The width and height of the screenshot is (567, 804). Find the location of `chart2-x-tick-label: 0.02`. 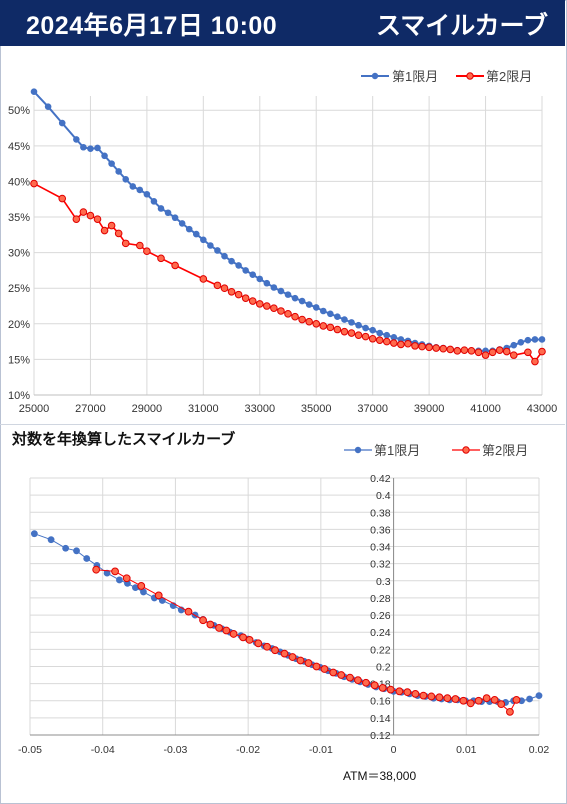

chart2-x-tick-label: 0.02 is located at coordinates (539, 750).